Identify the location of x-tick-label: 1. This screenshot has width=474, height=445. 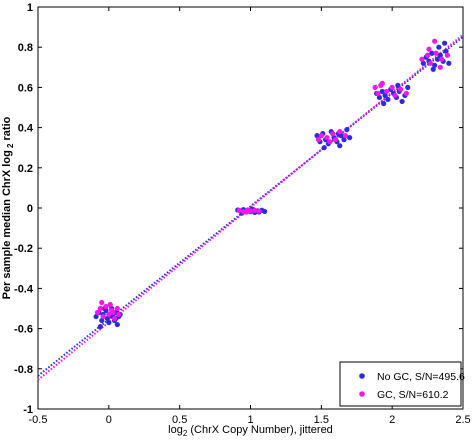
(250, 420).